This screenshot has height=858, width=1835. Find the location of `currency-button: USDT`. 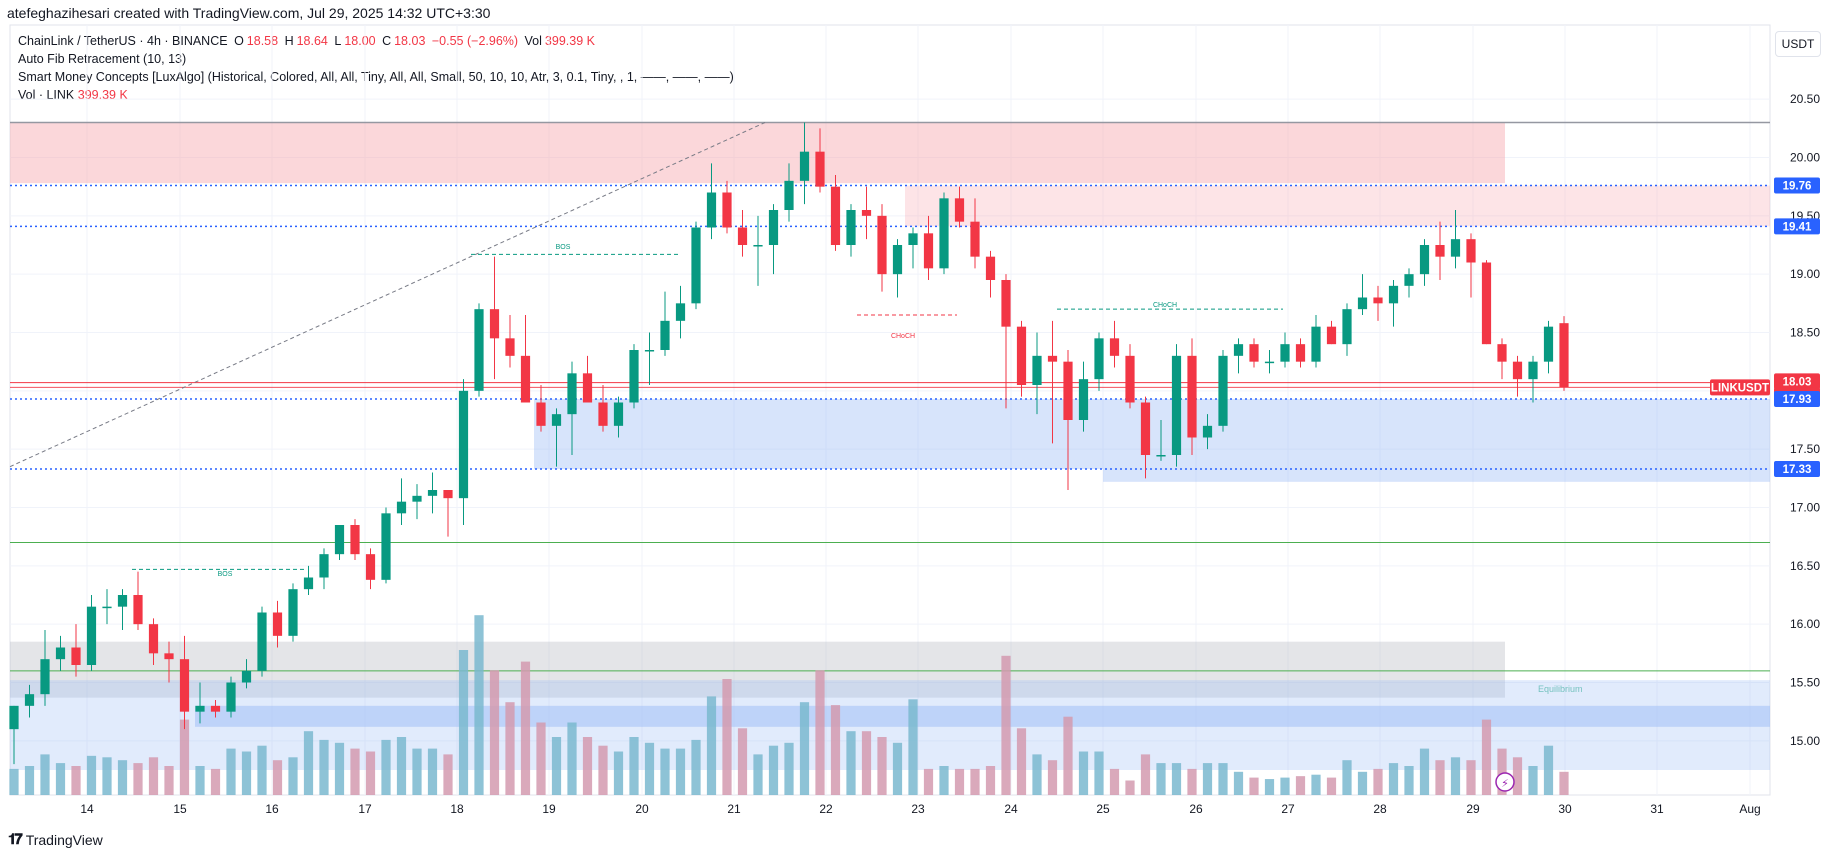

currency-button: USDT is located at coordinates (1798, 44).